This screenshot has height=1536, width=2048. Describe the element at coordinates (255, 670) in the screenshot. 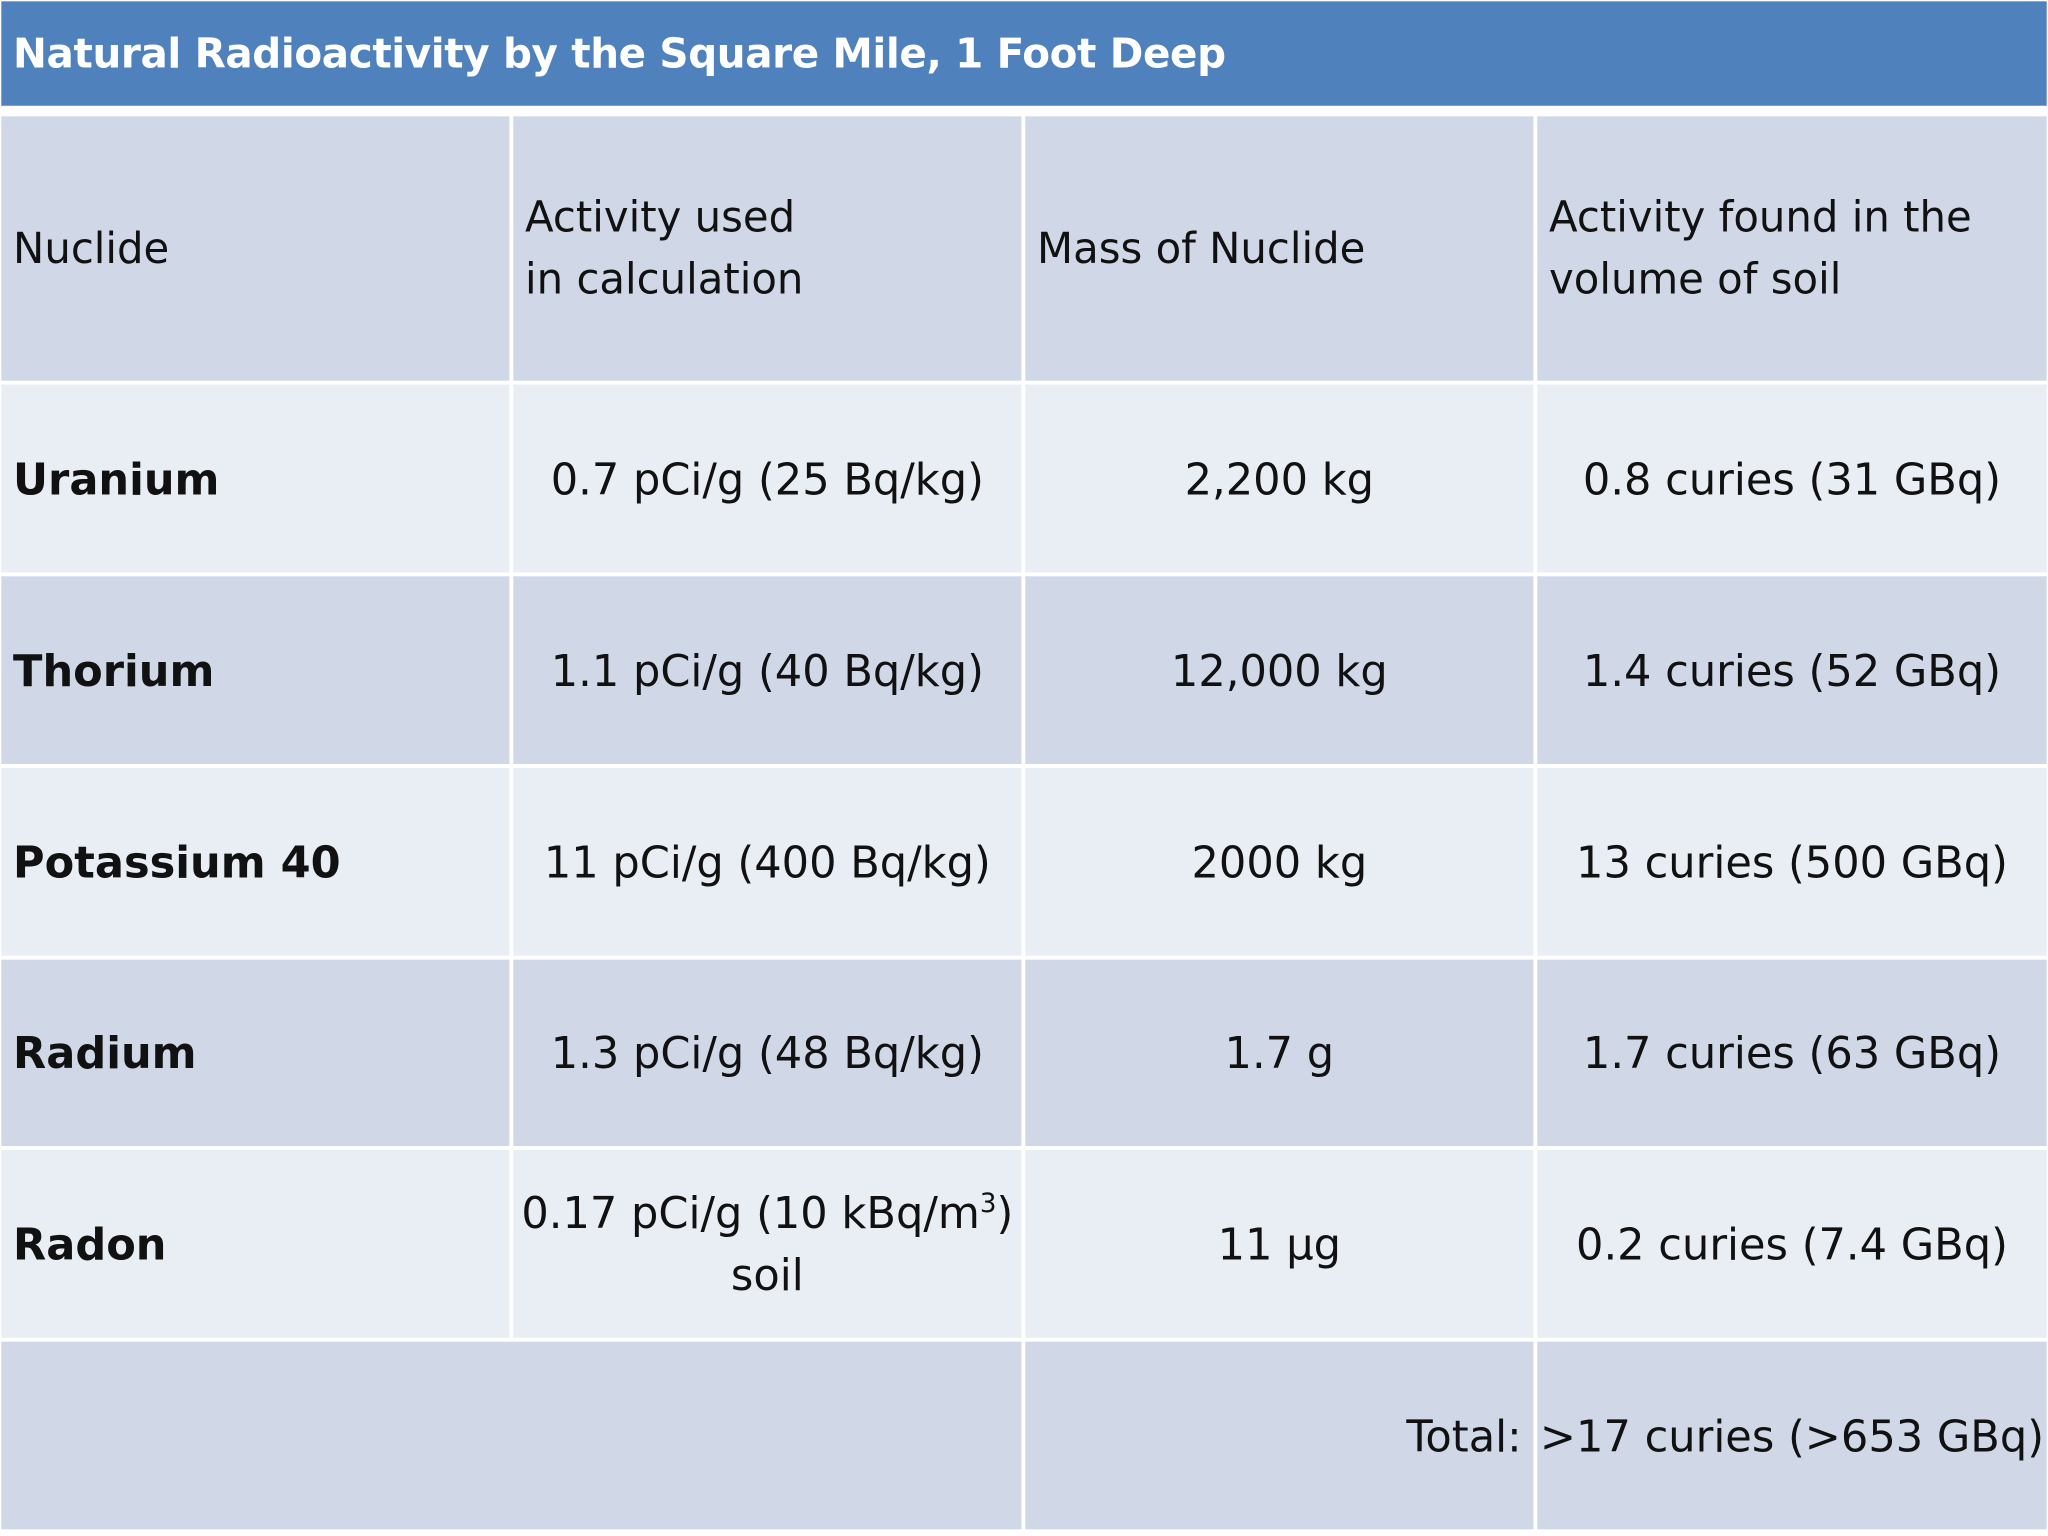

I see `table-row-thorium-nuclide: Thorium` at that location.